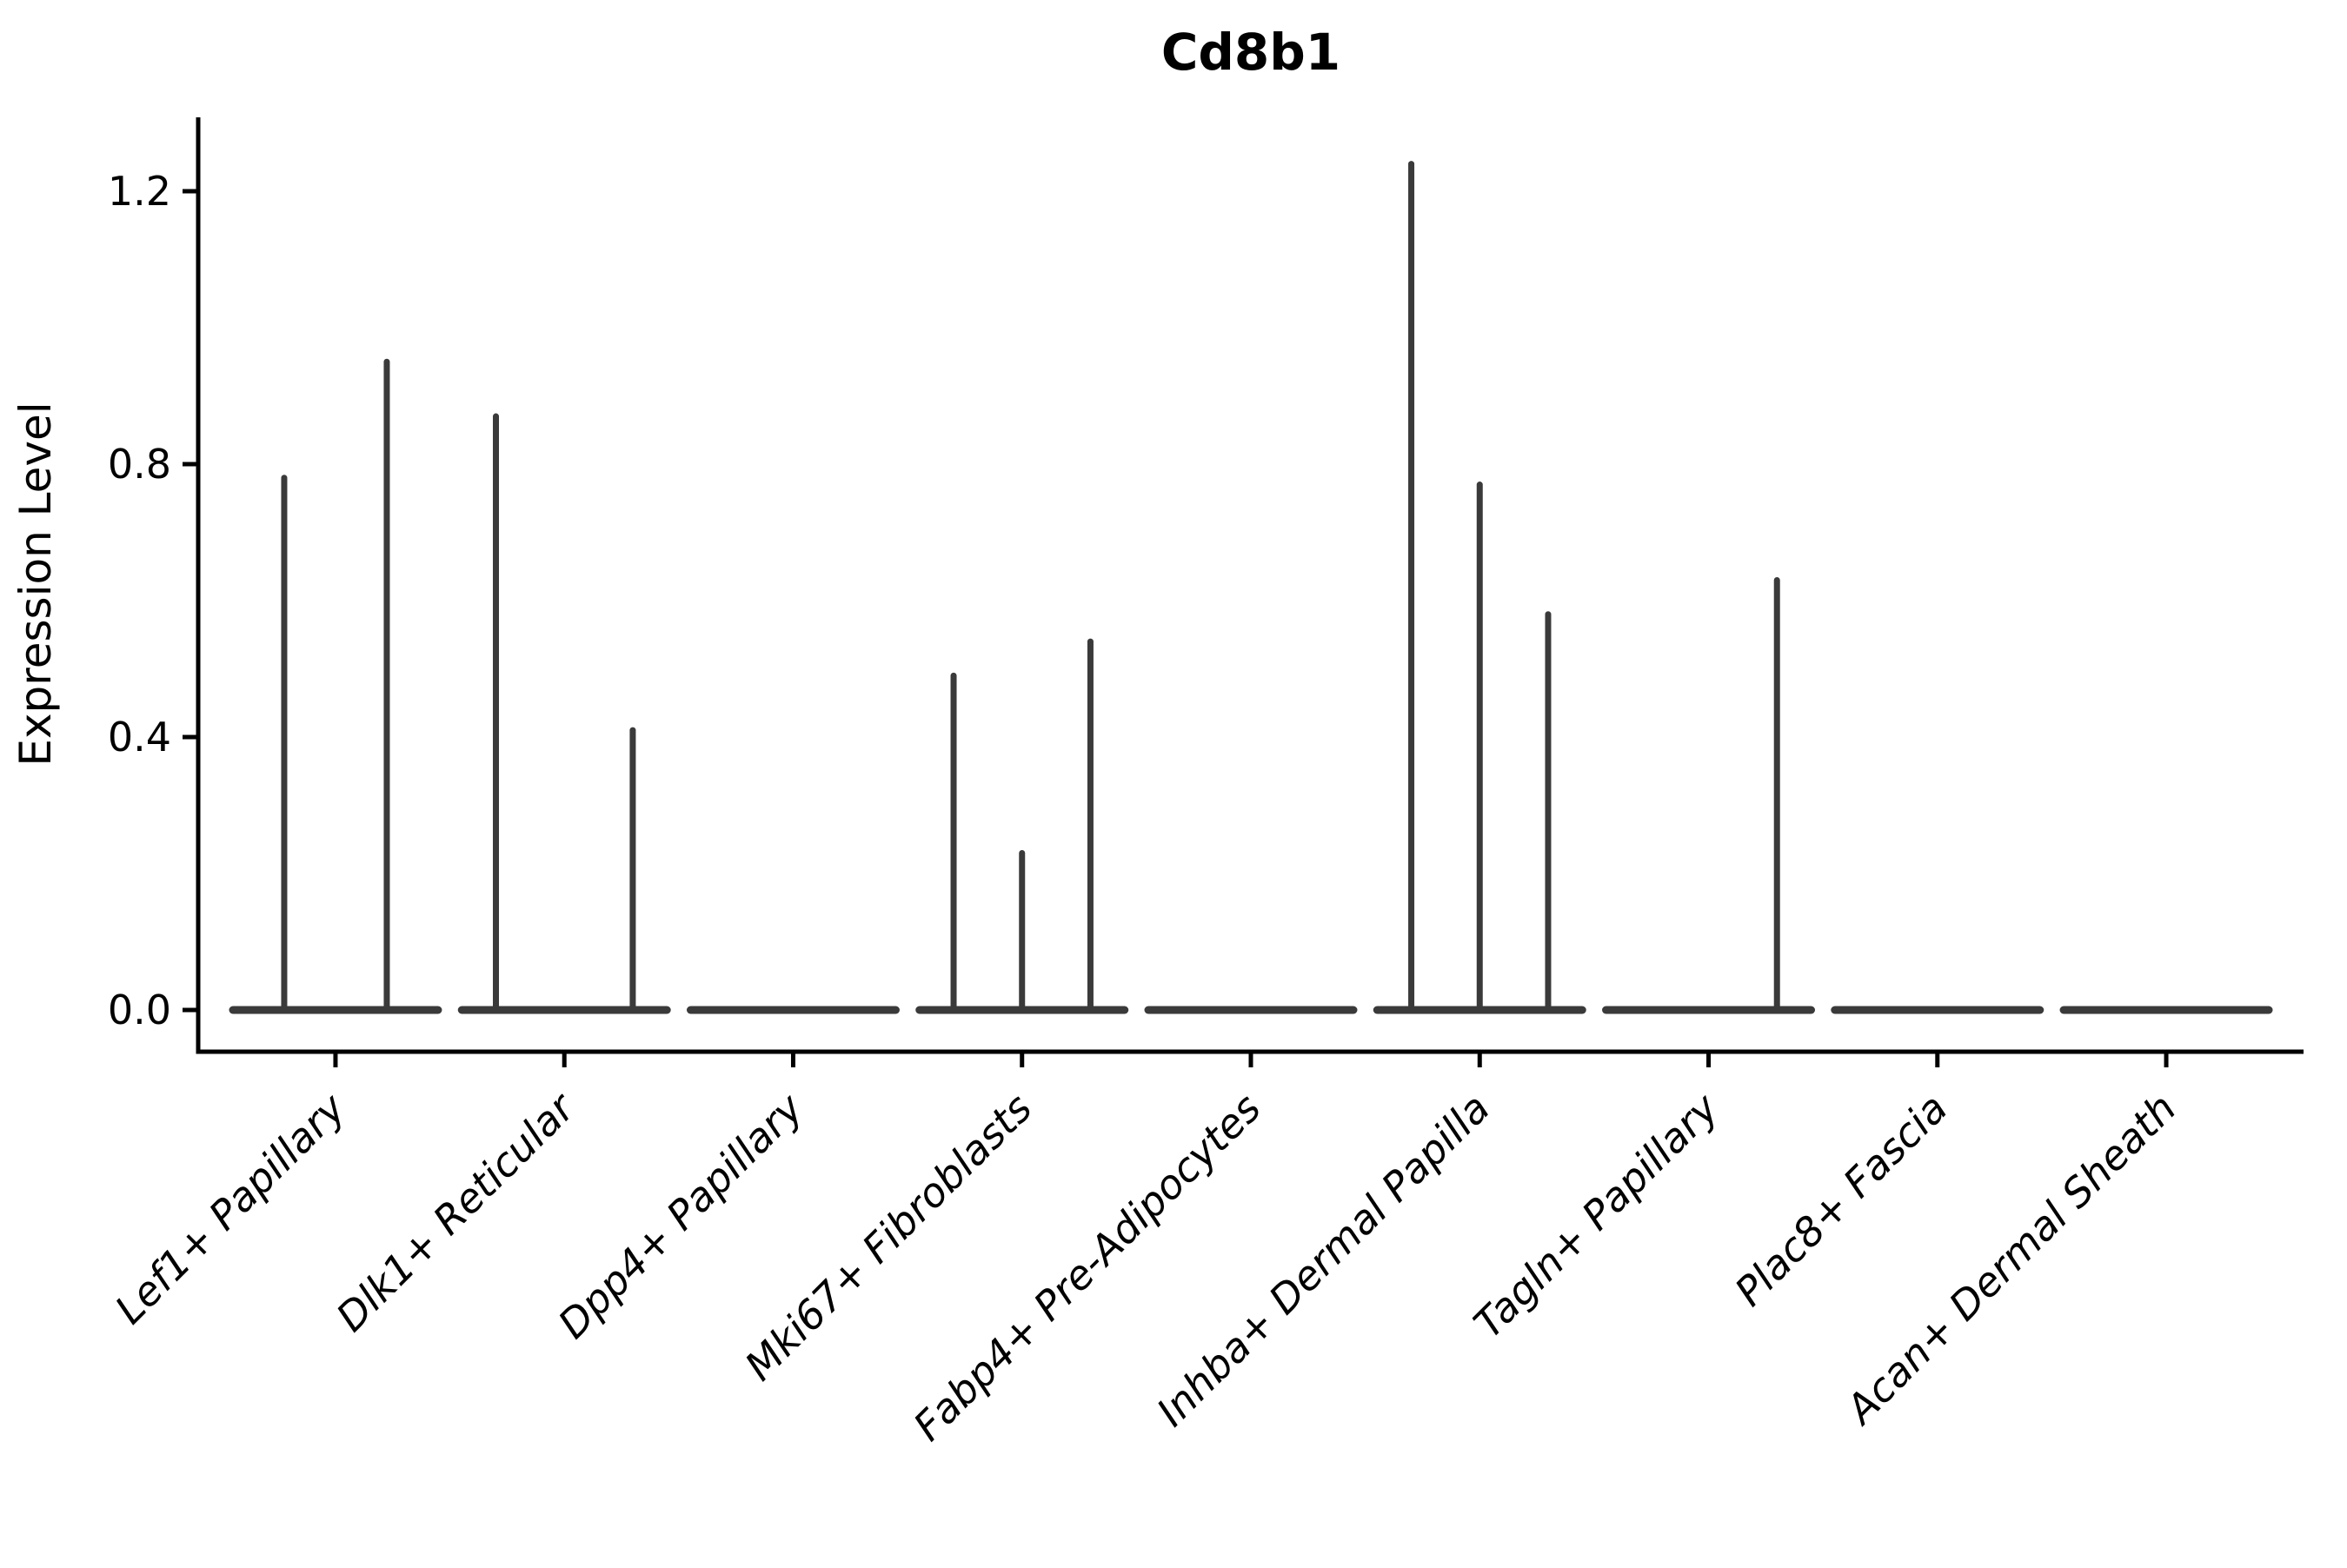 This screenshot has width=2347, height=1568. Describe the element at coordinates (140, 1010) in the screenshot. I see `y-tick-label: 0.0` at that location.